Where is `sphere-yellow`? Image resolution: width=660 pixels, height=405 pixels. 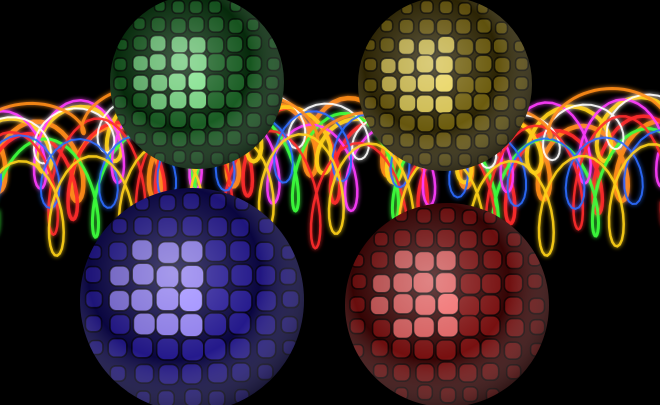 sphere-yellow is located at coordinates (445, 85).